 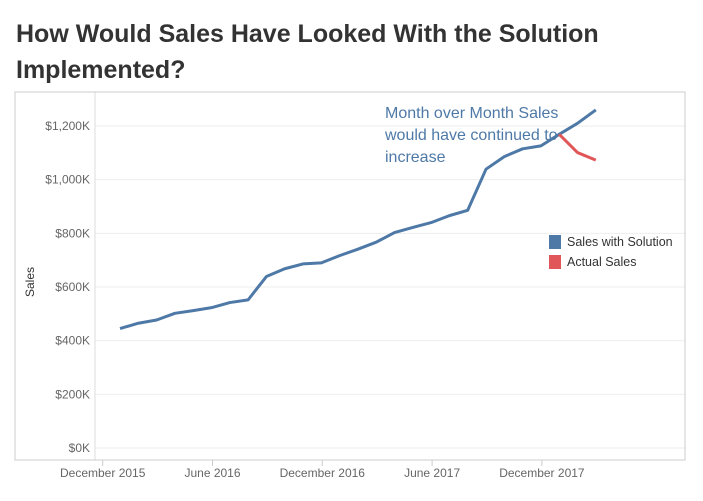 What do you see at coordinates (30, 282) in the screenshot?
I see `y-axis-label: Sales` at bounding box center [30, 282].